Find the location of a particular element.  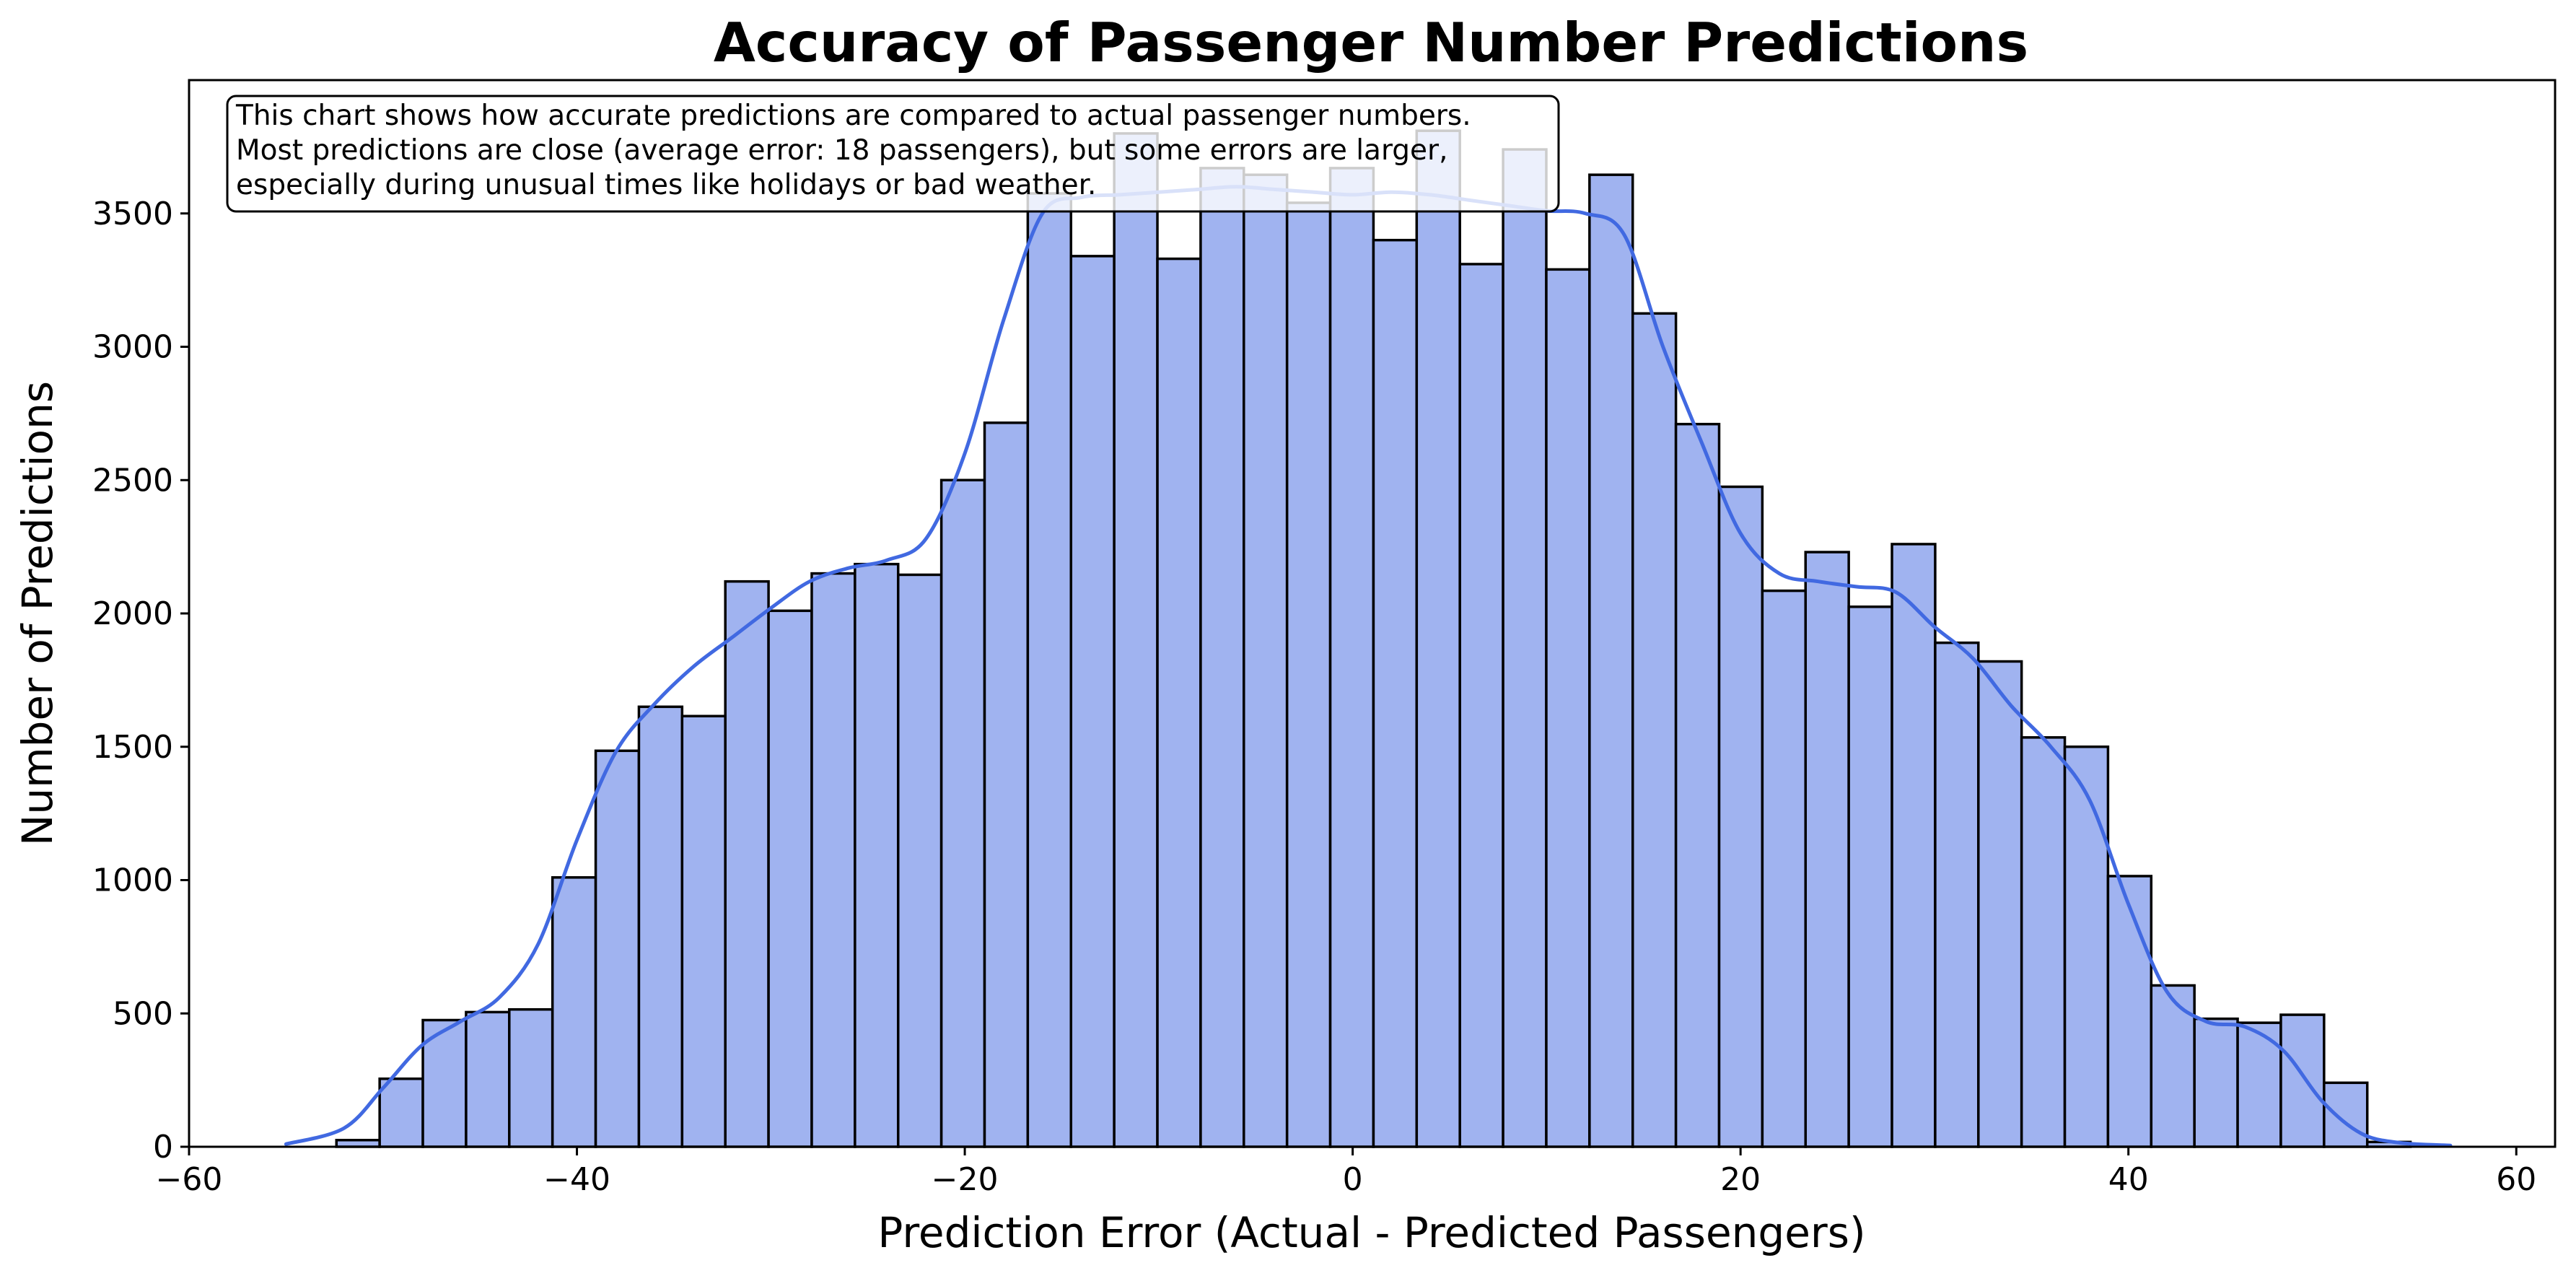

x-tick-label: 60 is located at coordinates (2516, 1179).